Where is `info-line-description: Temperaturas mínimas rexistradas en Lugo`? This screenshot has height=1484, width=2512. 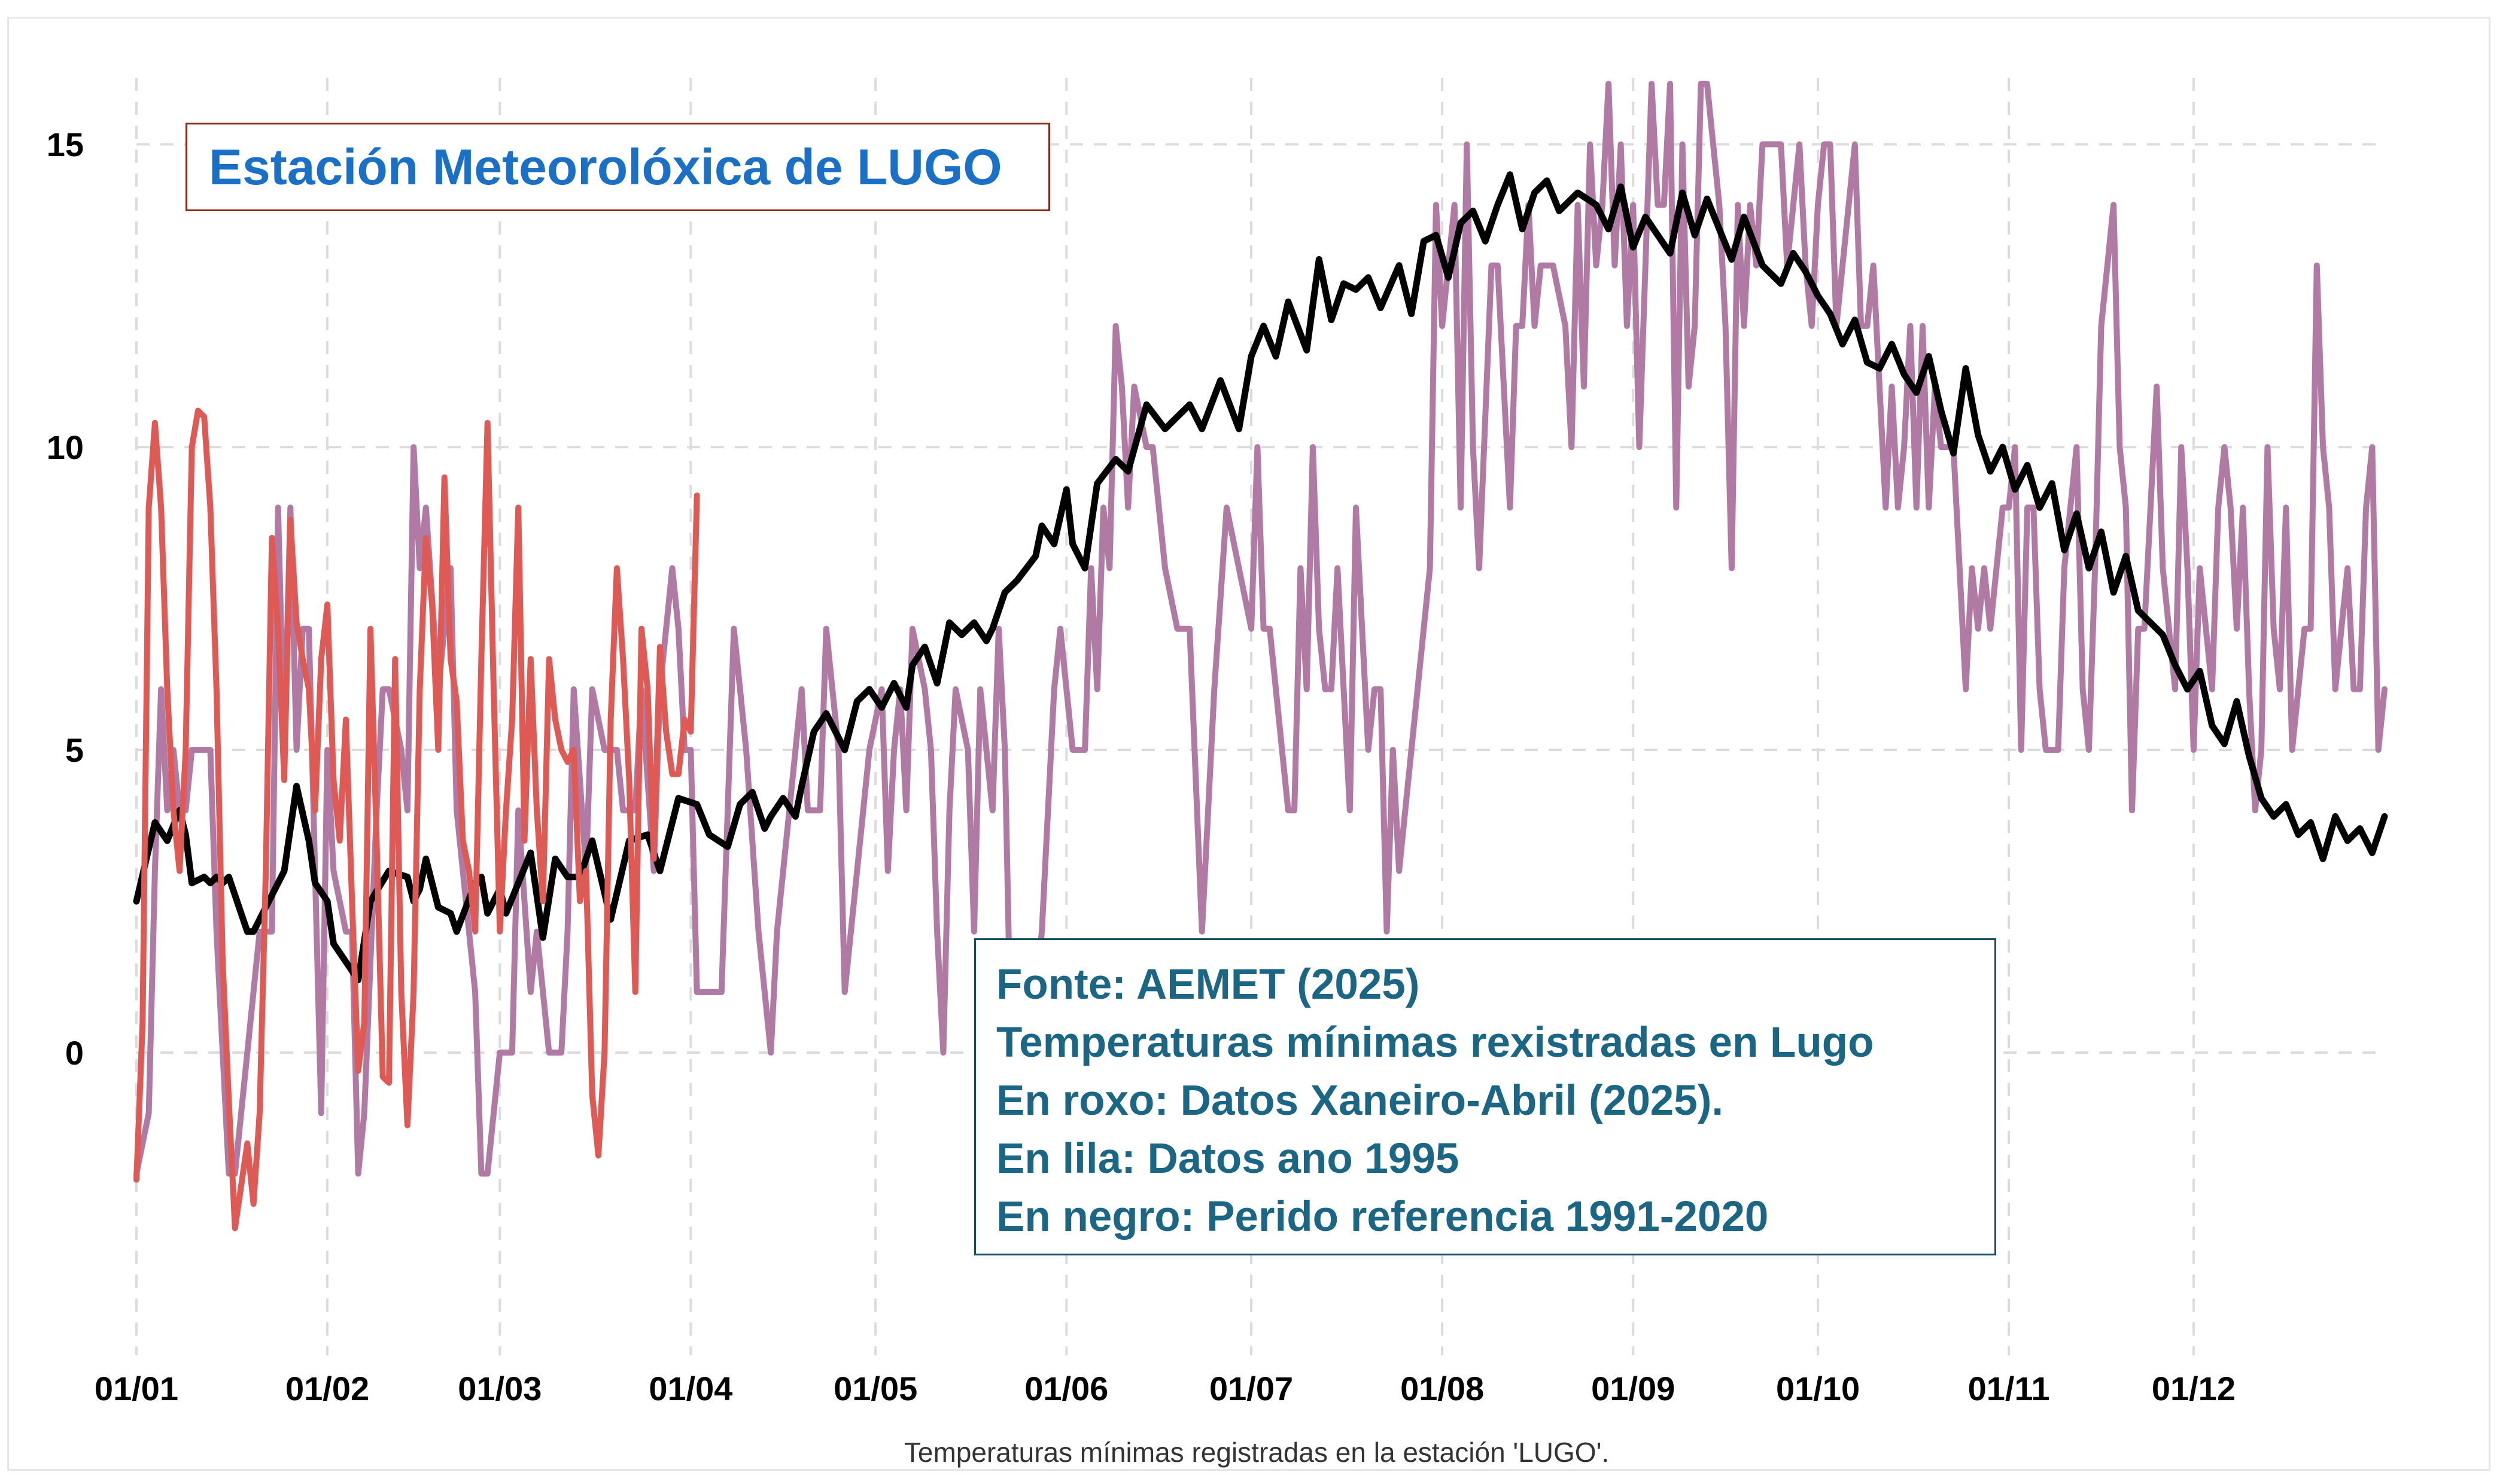 info-line-description: Temperaturas mínimas rexistradas en Lugo is located at coordinates (1435, 1042).